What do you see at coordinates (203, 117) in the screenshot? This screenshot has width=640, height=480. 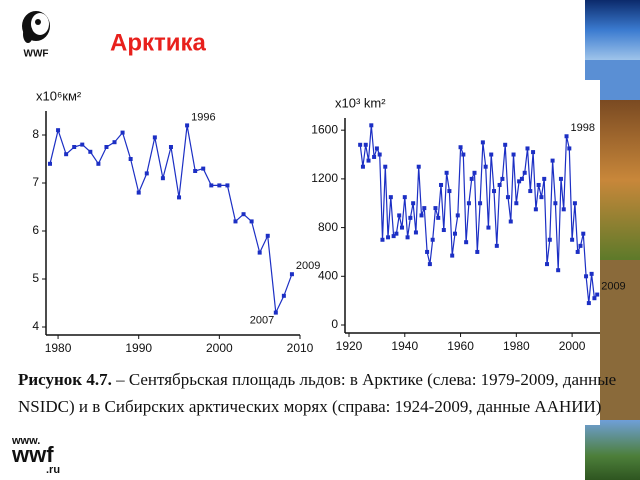 I see `annotation: 1996` at bounding box center [203, 117].